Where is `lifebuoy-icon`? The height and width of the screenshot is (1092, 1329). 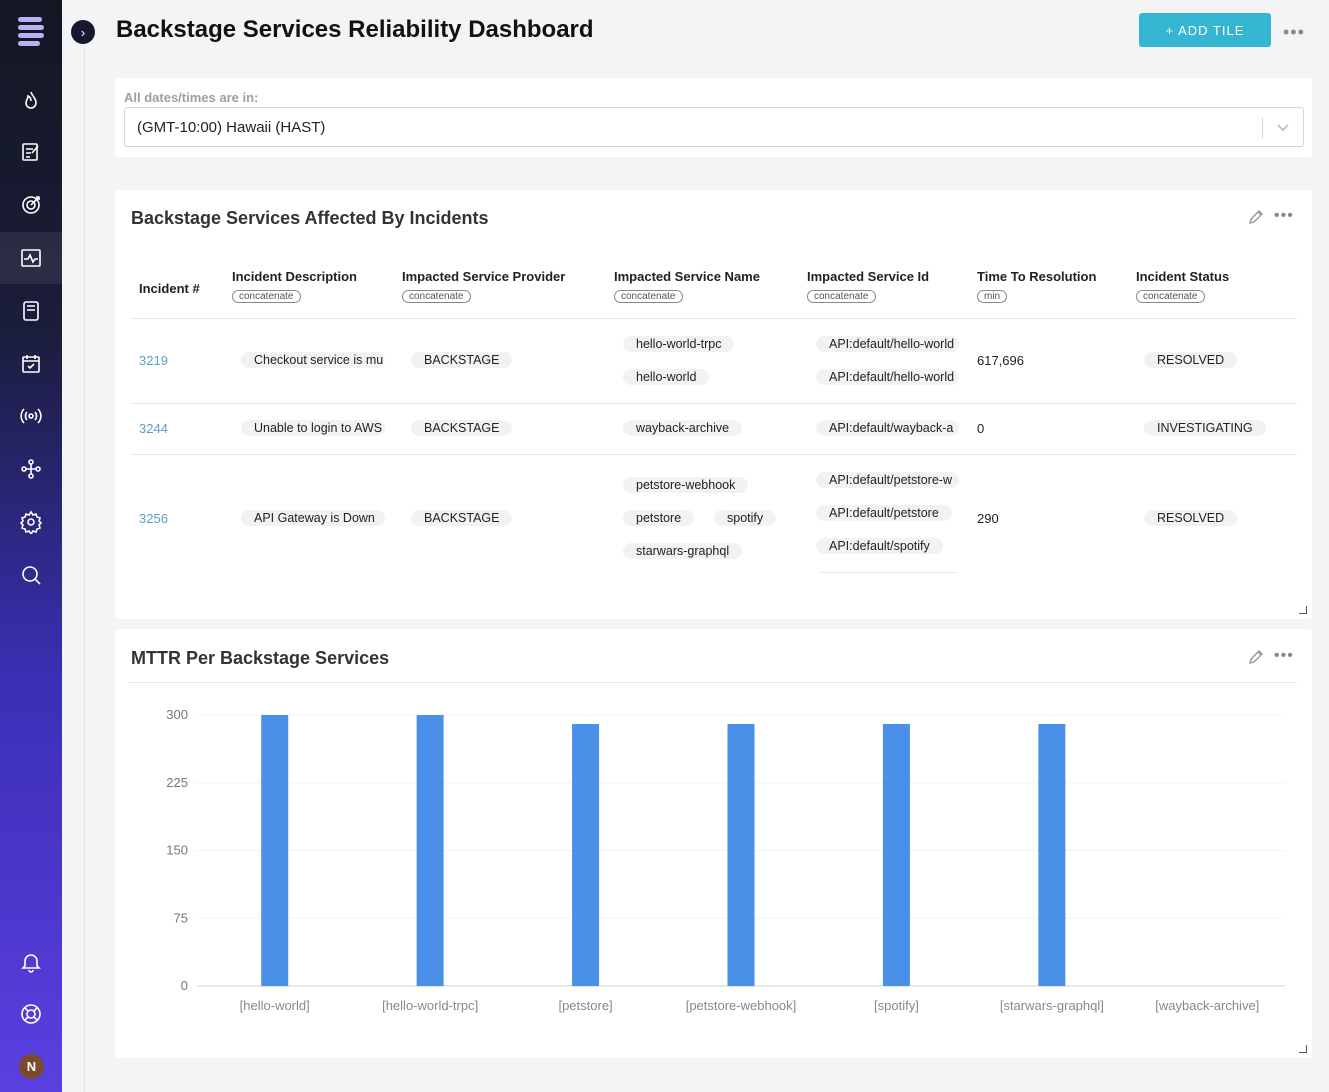
lifebuoy-icon is located at coordinates (31, 1014).